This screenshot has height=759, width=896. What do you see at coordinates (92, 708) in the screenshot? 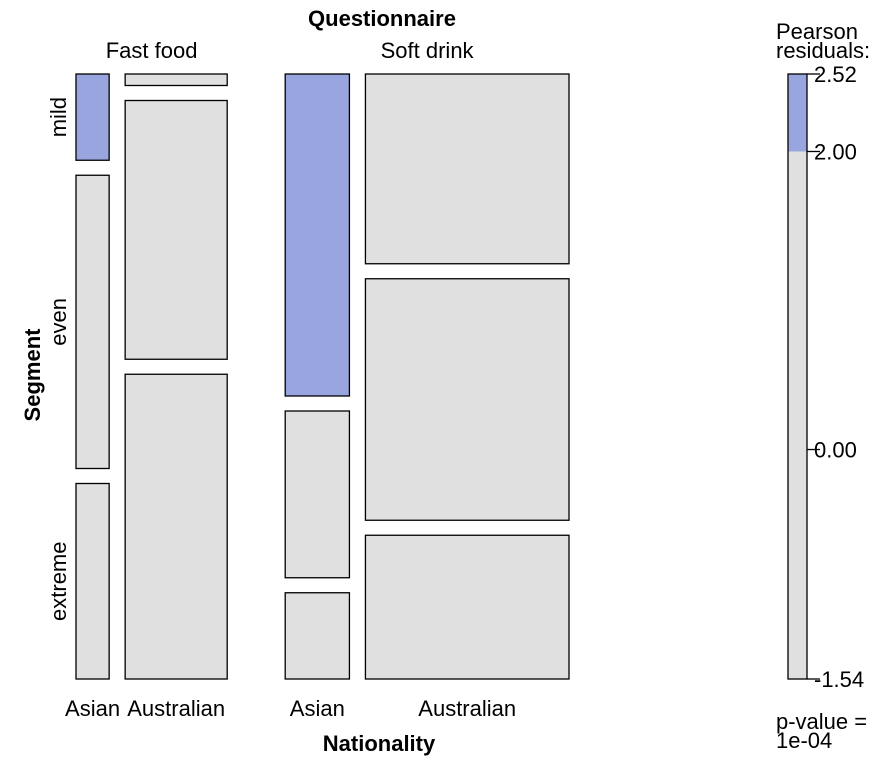
I see `nationality-label-fast-food-asian: Asian` at bounding box center [92, 708].